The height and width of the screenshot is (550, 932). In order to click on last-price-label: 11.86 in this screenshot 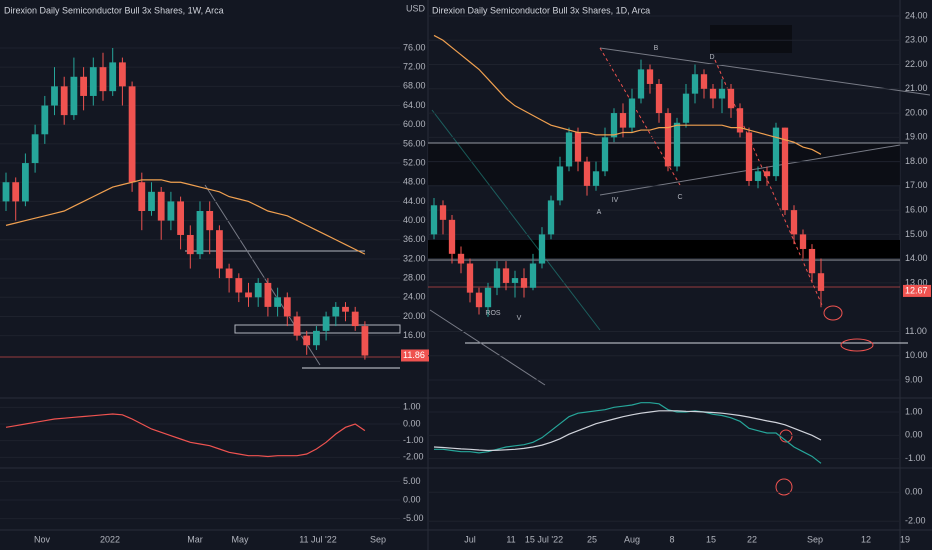, I will do `click(414, 355)`.